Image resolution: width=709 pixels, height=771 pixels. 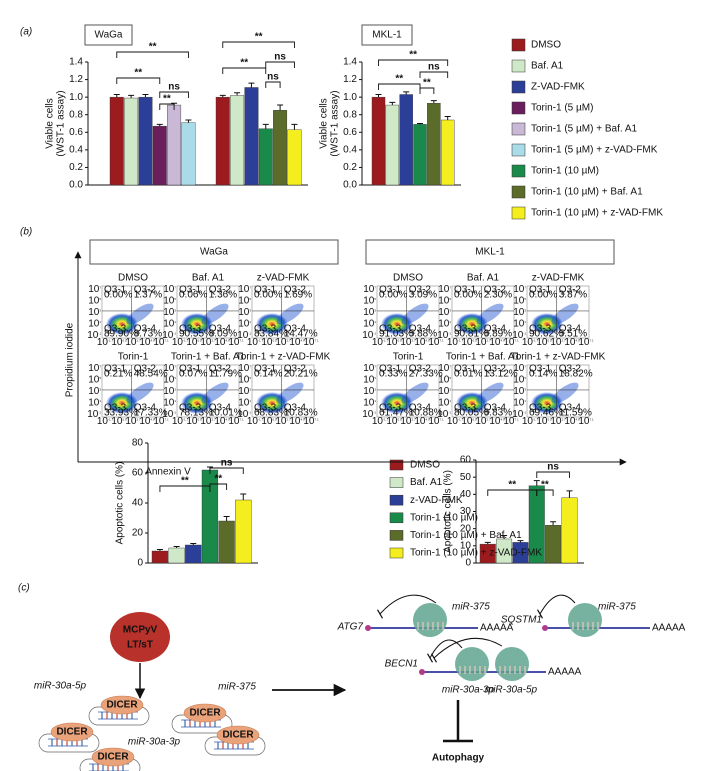 What do you see at coordinates (617, 607) in the screenshot?
I see `mirna-label: miR-375` at bounding box center [617, 607].